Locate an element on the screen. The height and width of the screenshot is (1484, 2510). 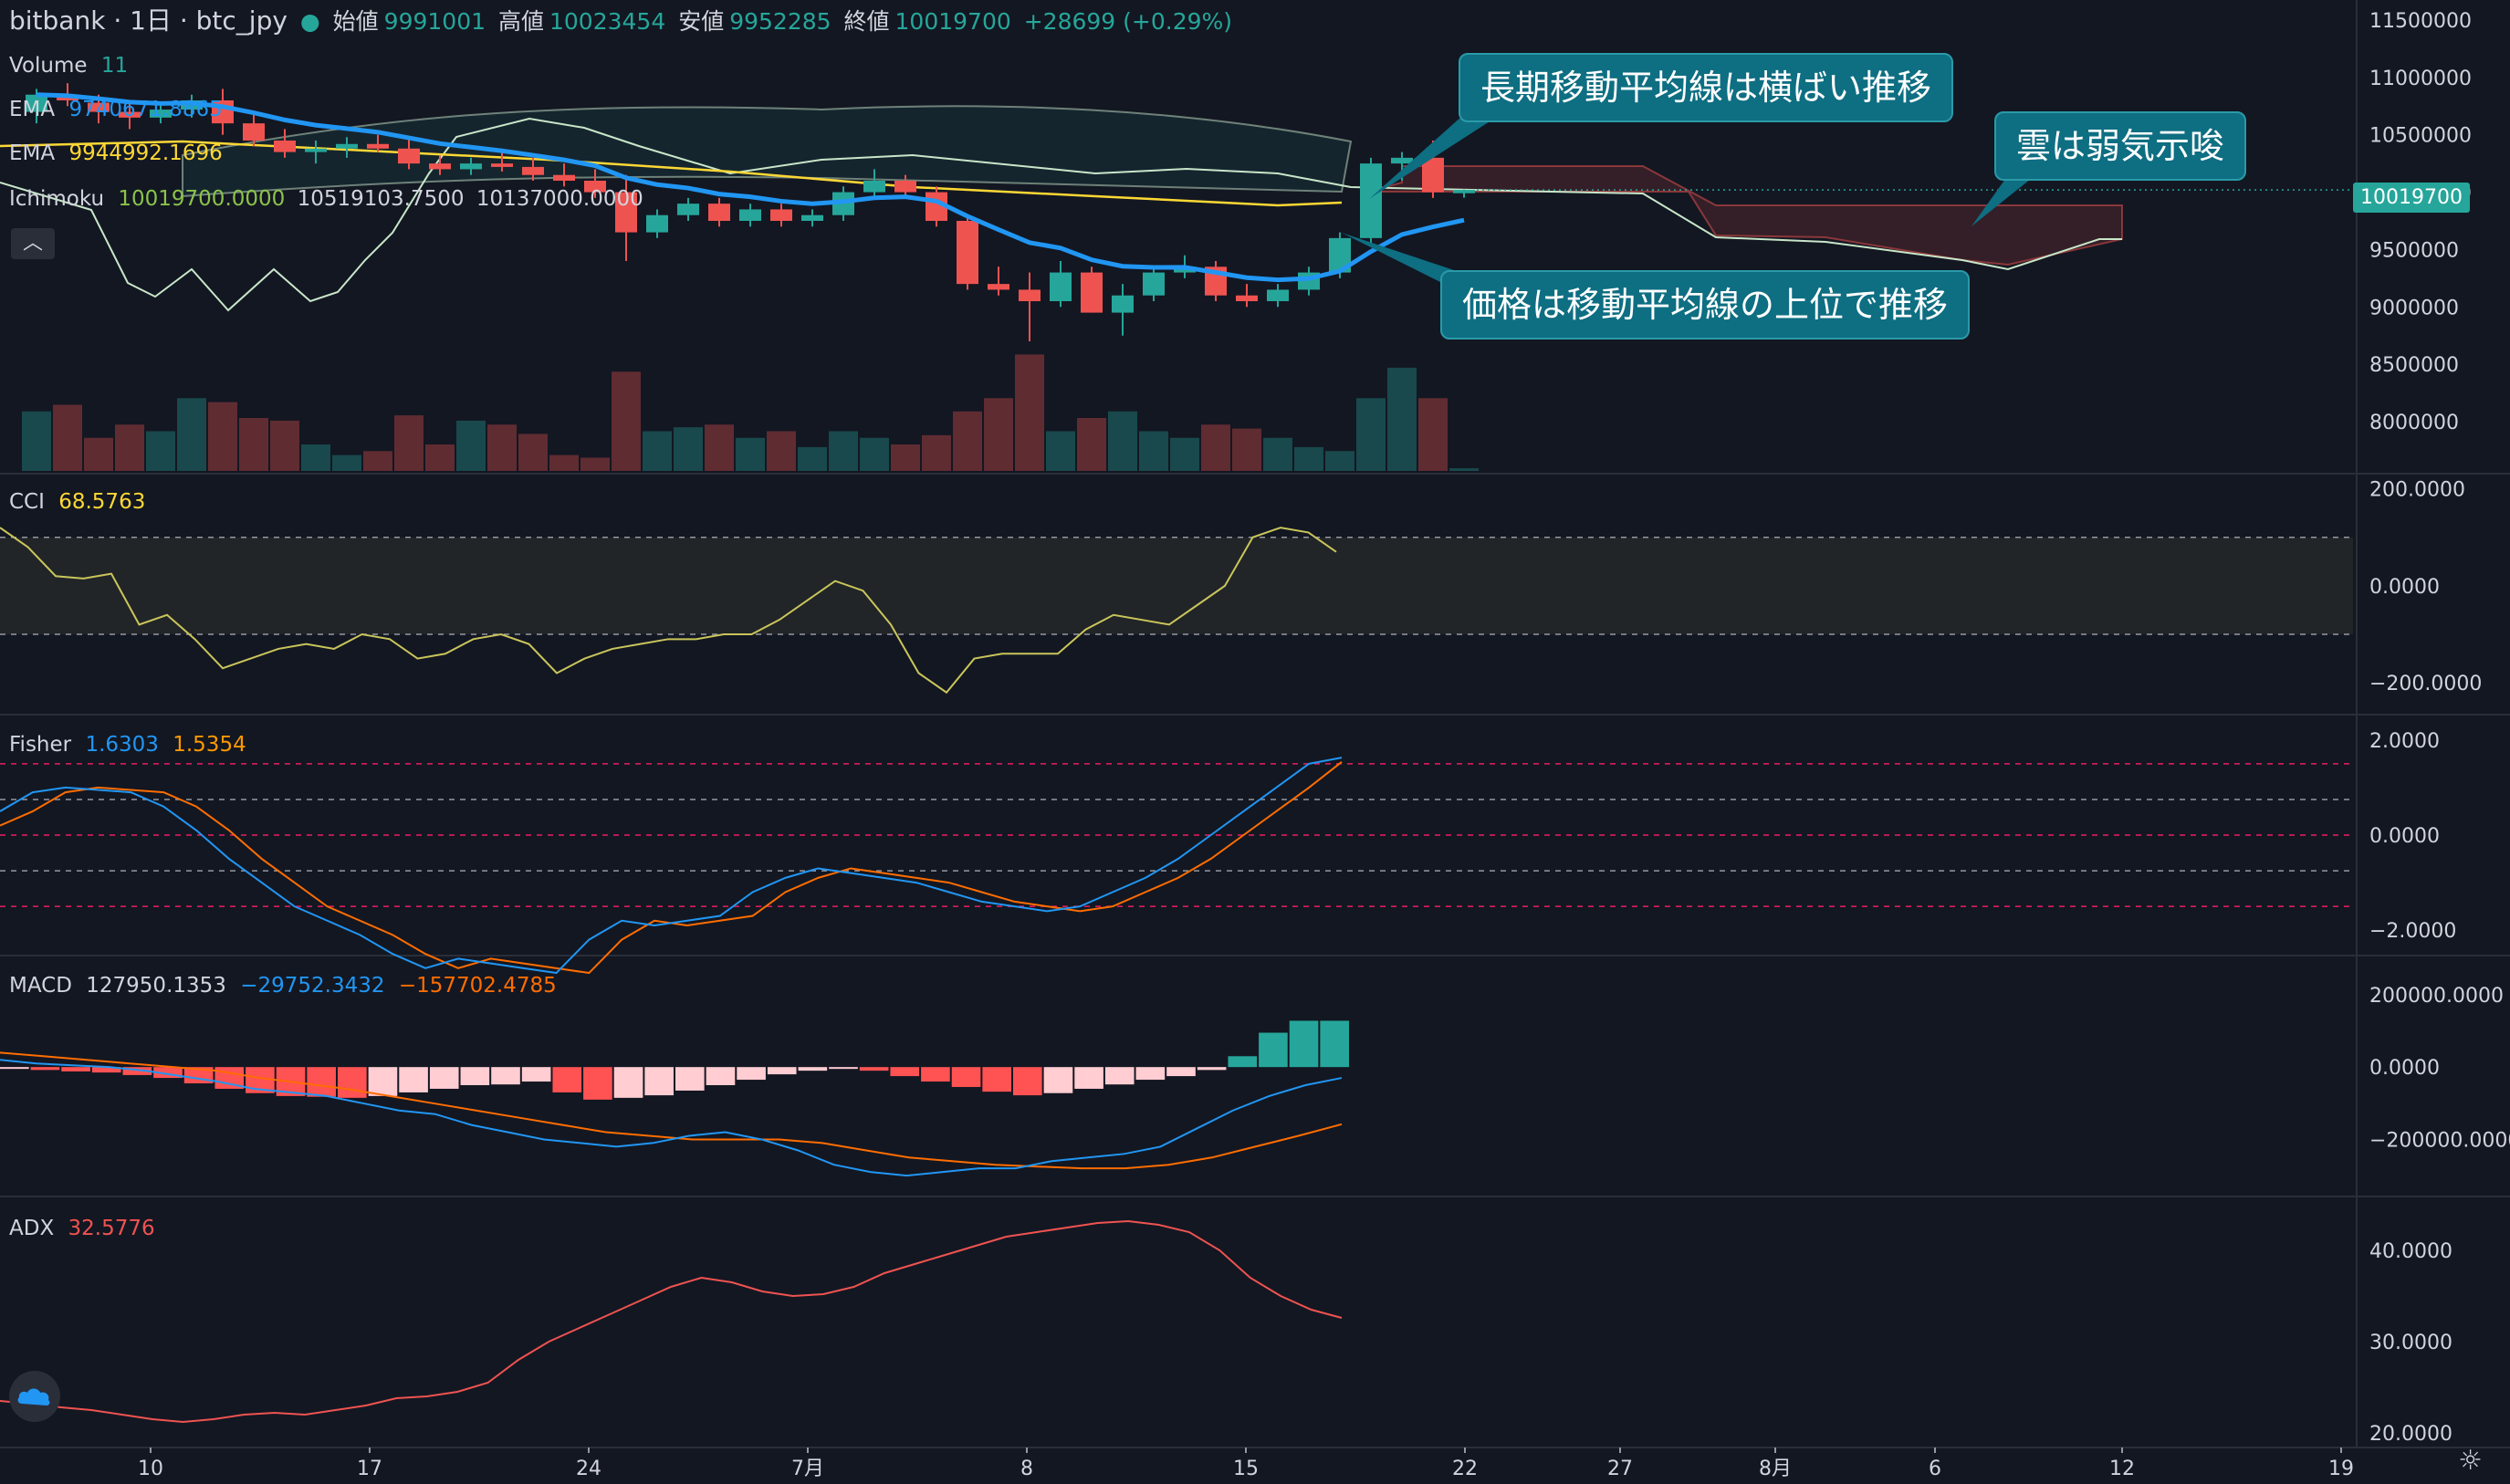
ema-fast-legend: EMA 9740671.8865 is located at coordinates (116, 109).